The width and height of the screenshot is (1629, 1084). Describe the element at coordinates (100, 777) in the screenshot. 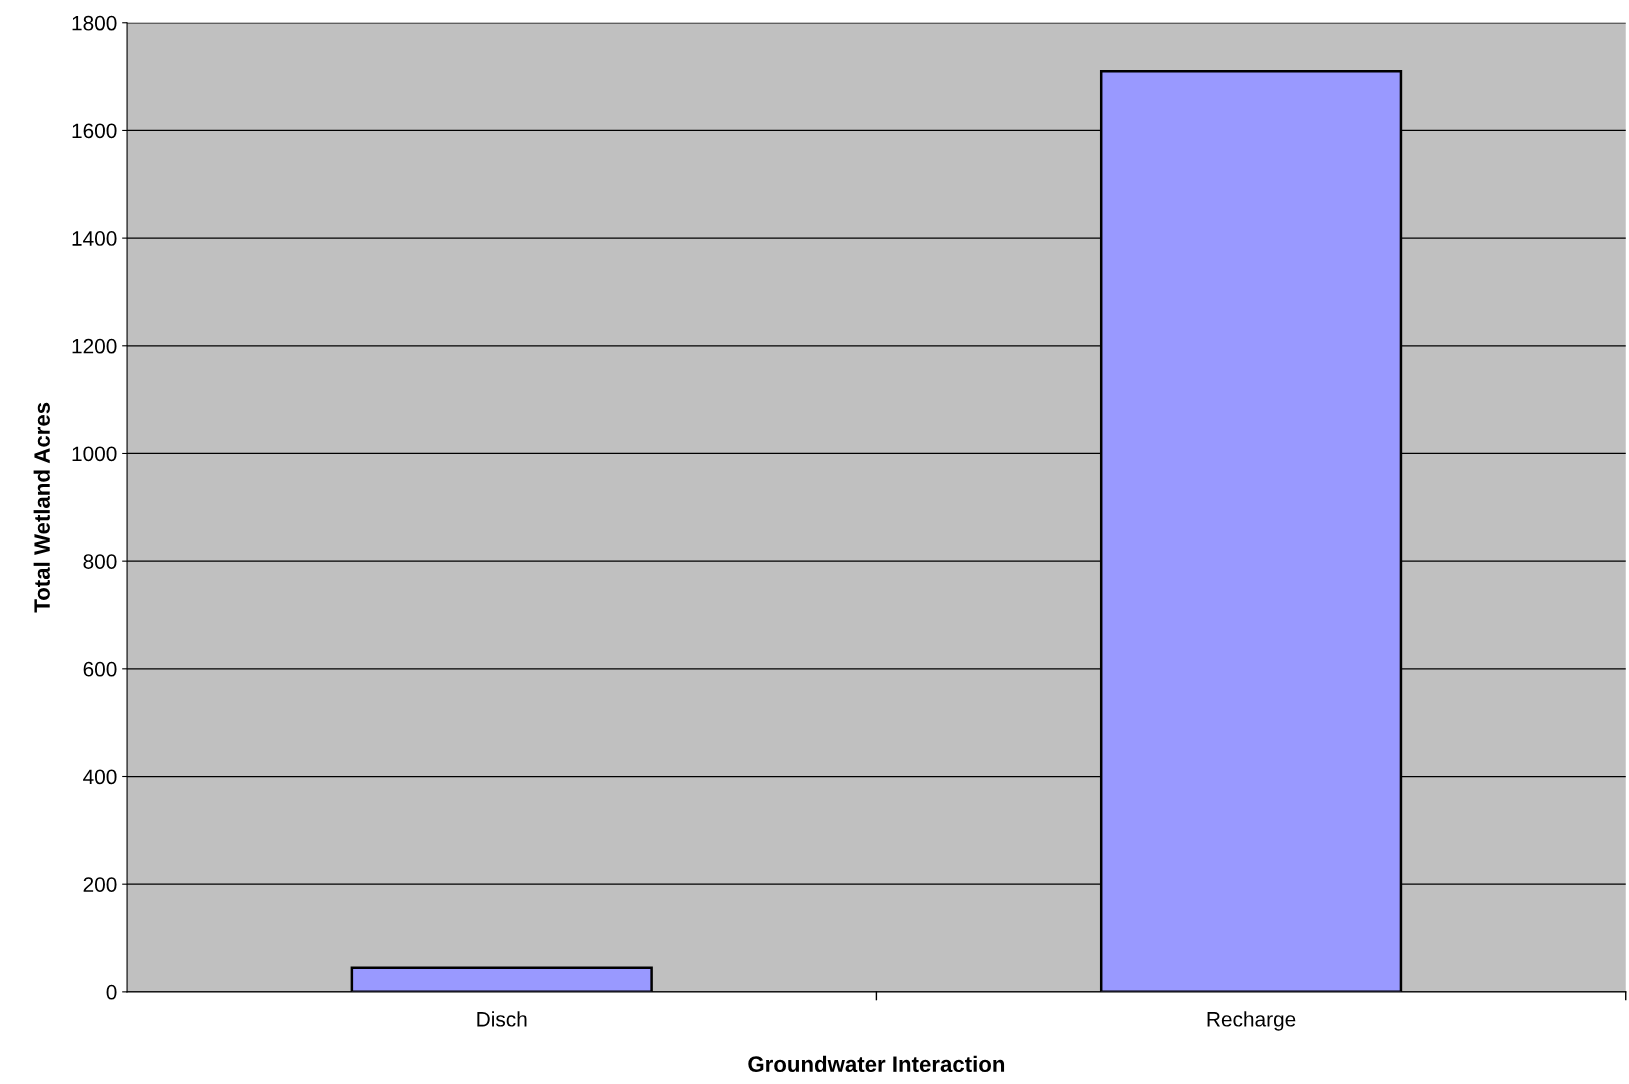

I see `y-tick-label: 400` at that location.